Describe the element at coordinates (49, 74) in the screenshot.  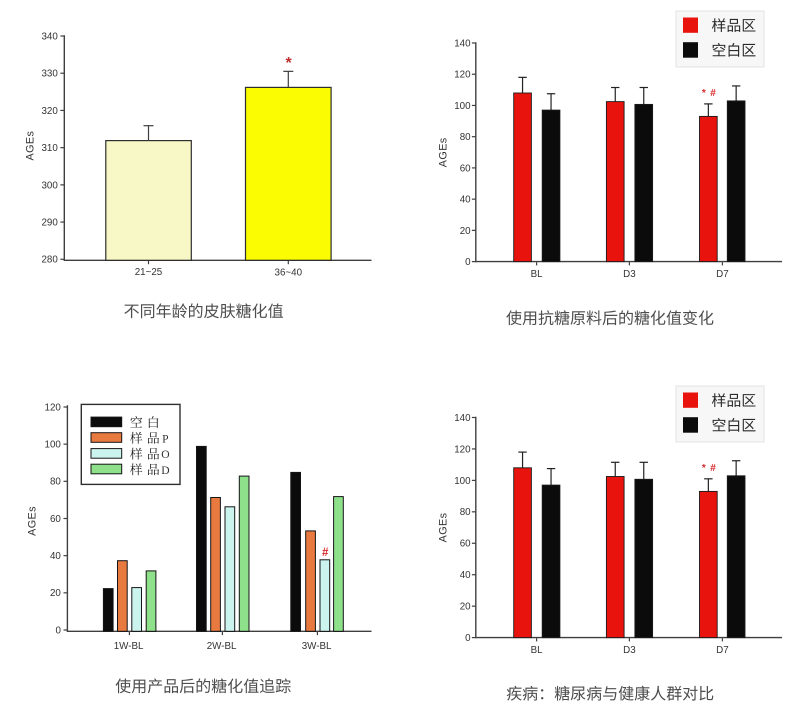
I see `svg-text: 330` at that location.